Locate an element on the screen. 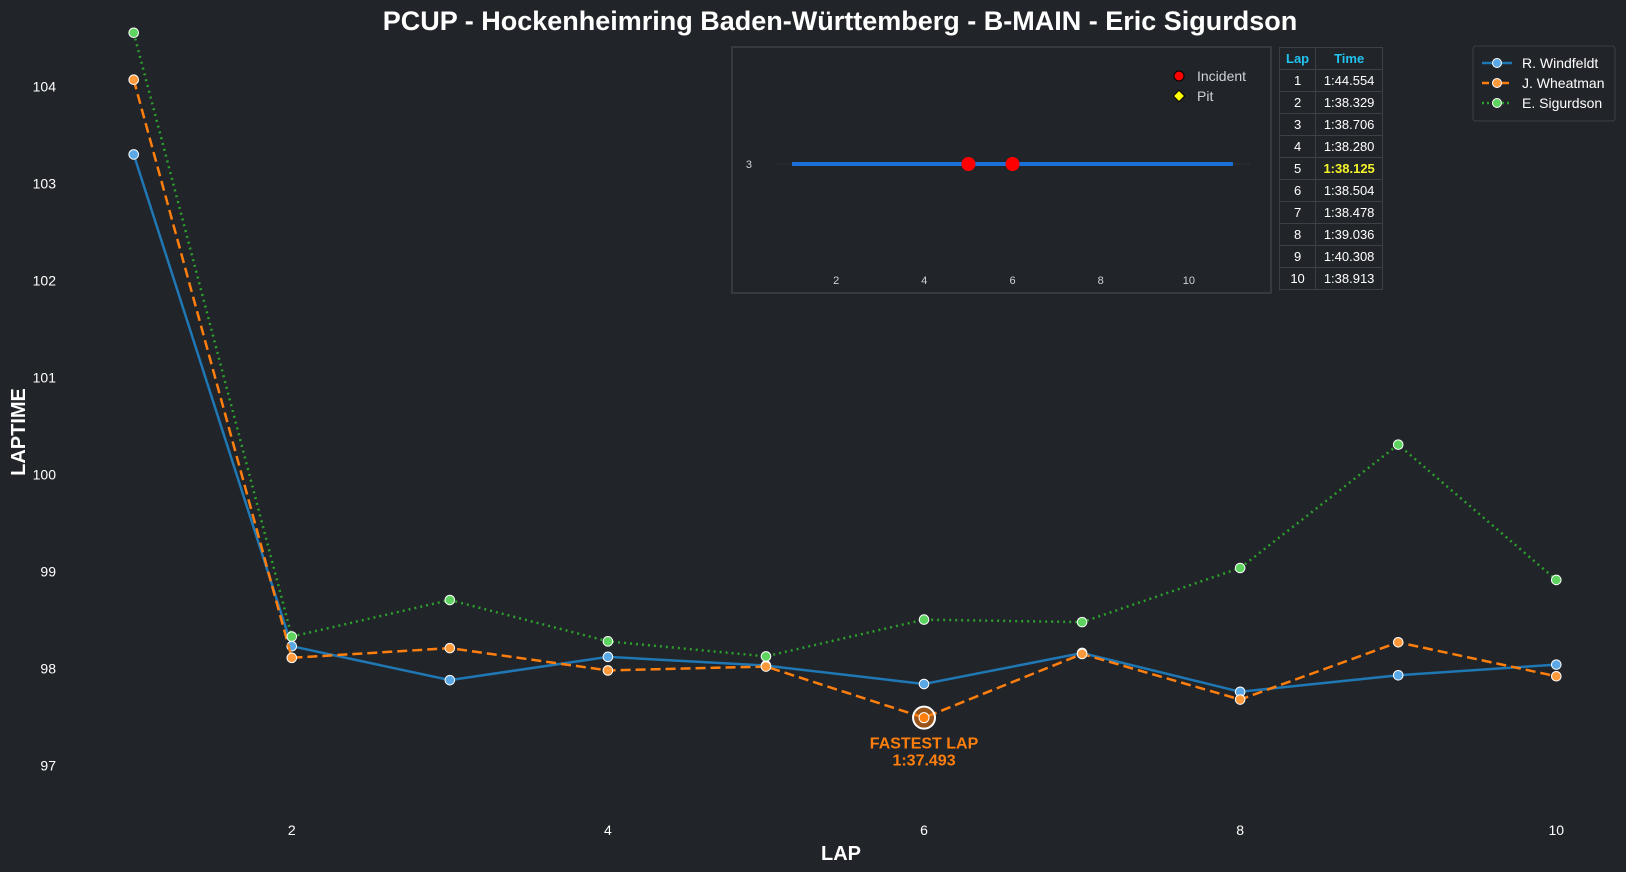 The height and width of the screenshot is (872, 1626). x-axis-label: LAP is located at coordinates (841, 854).